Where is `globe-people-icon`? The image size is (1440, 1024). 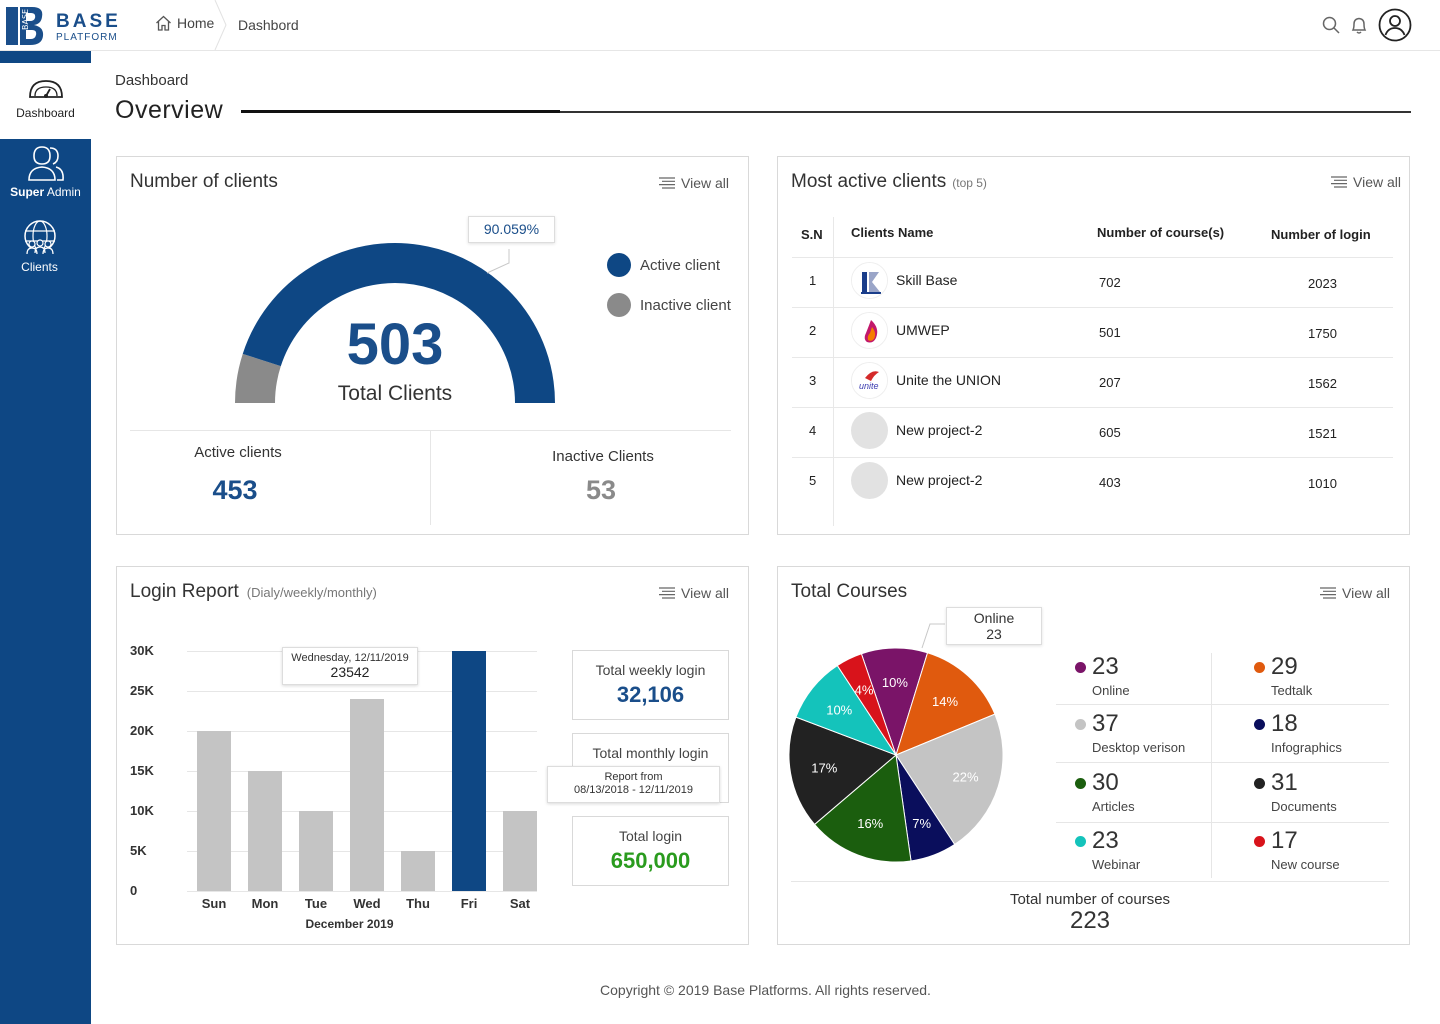 globe-people-icon is located at coordinates (40, 237).